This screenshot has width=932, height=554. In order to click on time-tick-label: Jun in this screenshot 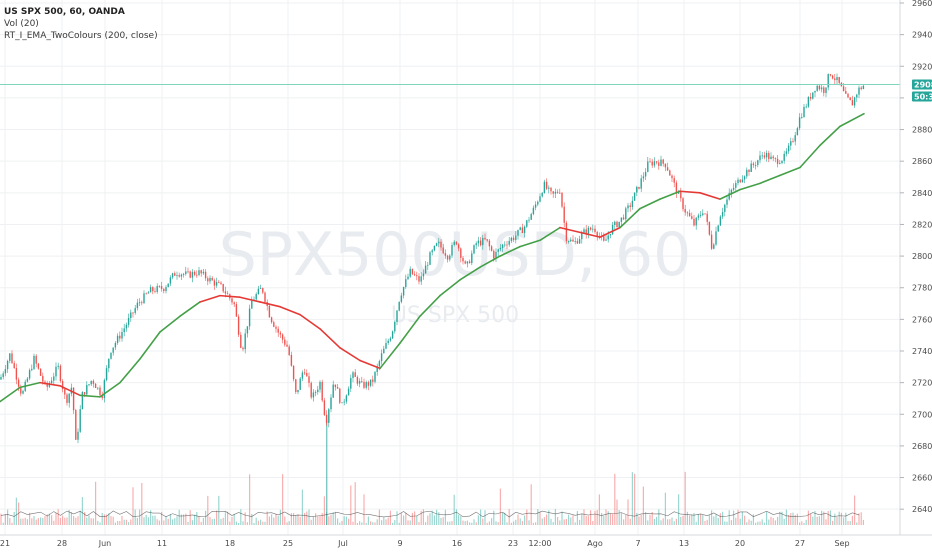, I will do `click(105, 543)`.